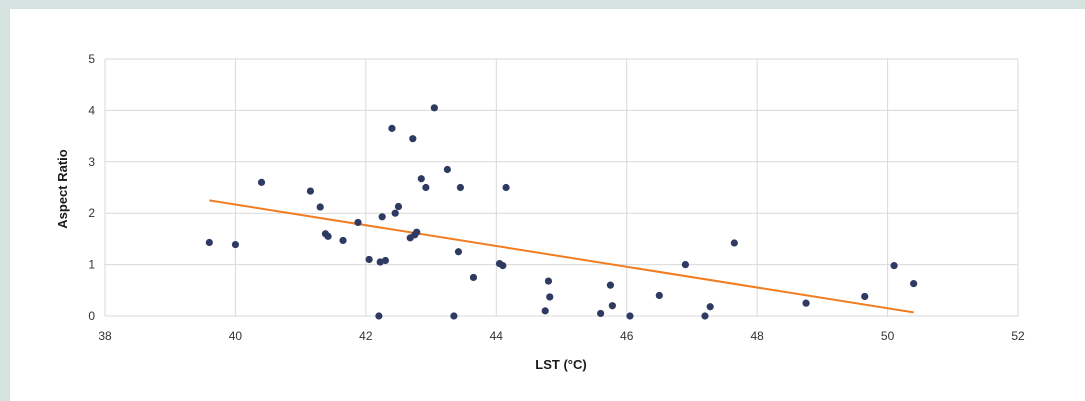 This screenshot has width=1085, height=401. Describe the element at coordinates (91, 213) in the screenshot. I see `y-tick-label: 2` at that location.